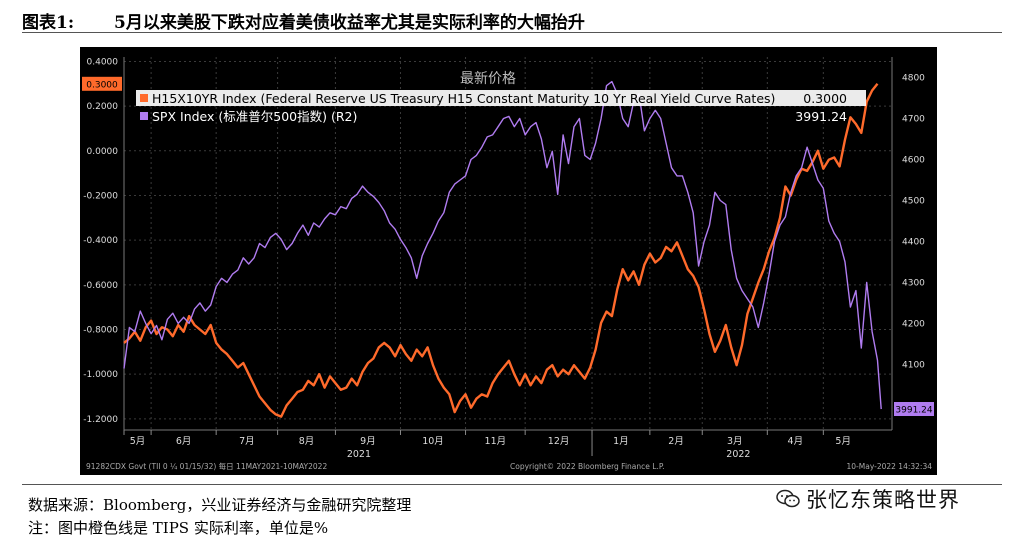 The image size is (1010, 541). Describe the element at coordinates (254, 116) in the screenshot. I see `legend-series-2-name: SPX Index (标准普尔500指数) (R2)` at that location.